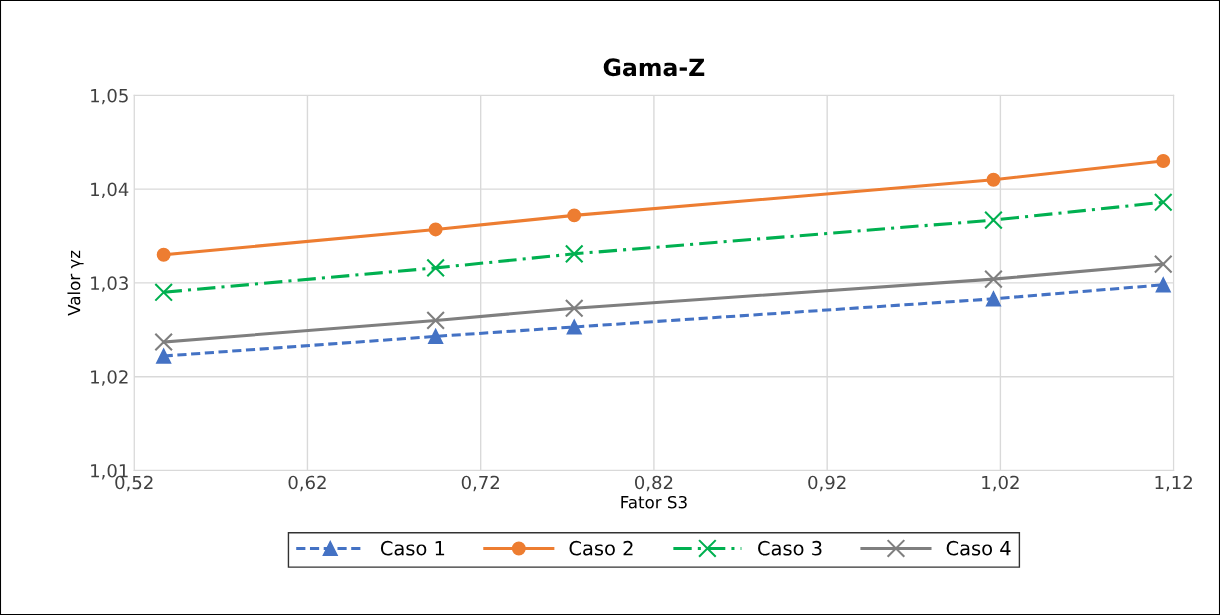 Image resolution: width=1220 pixels, height=615 pixels. I want to click on legend-label: Caso 2, so click(601, 548).